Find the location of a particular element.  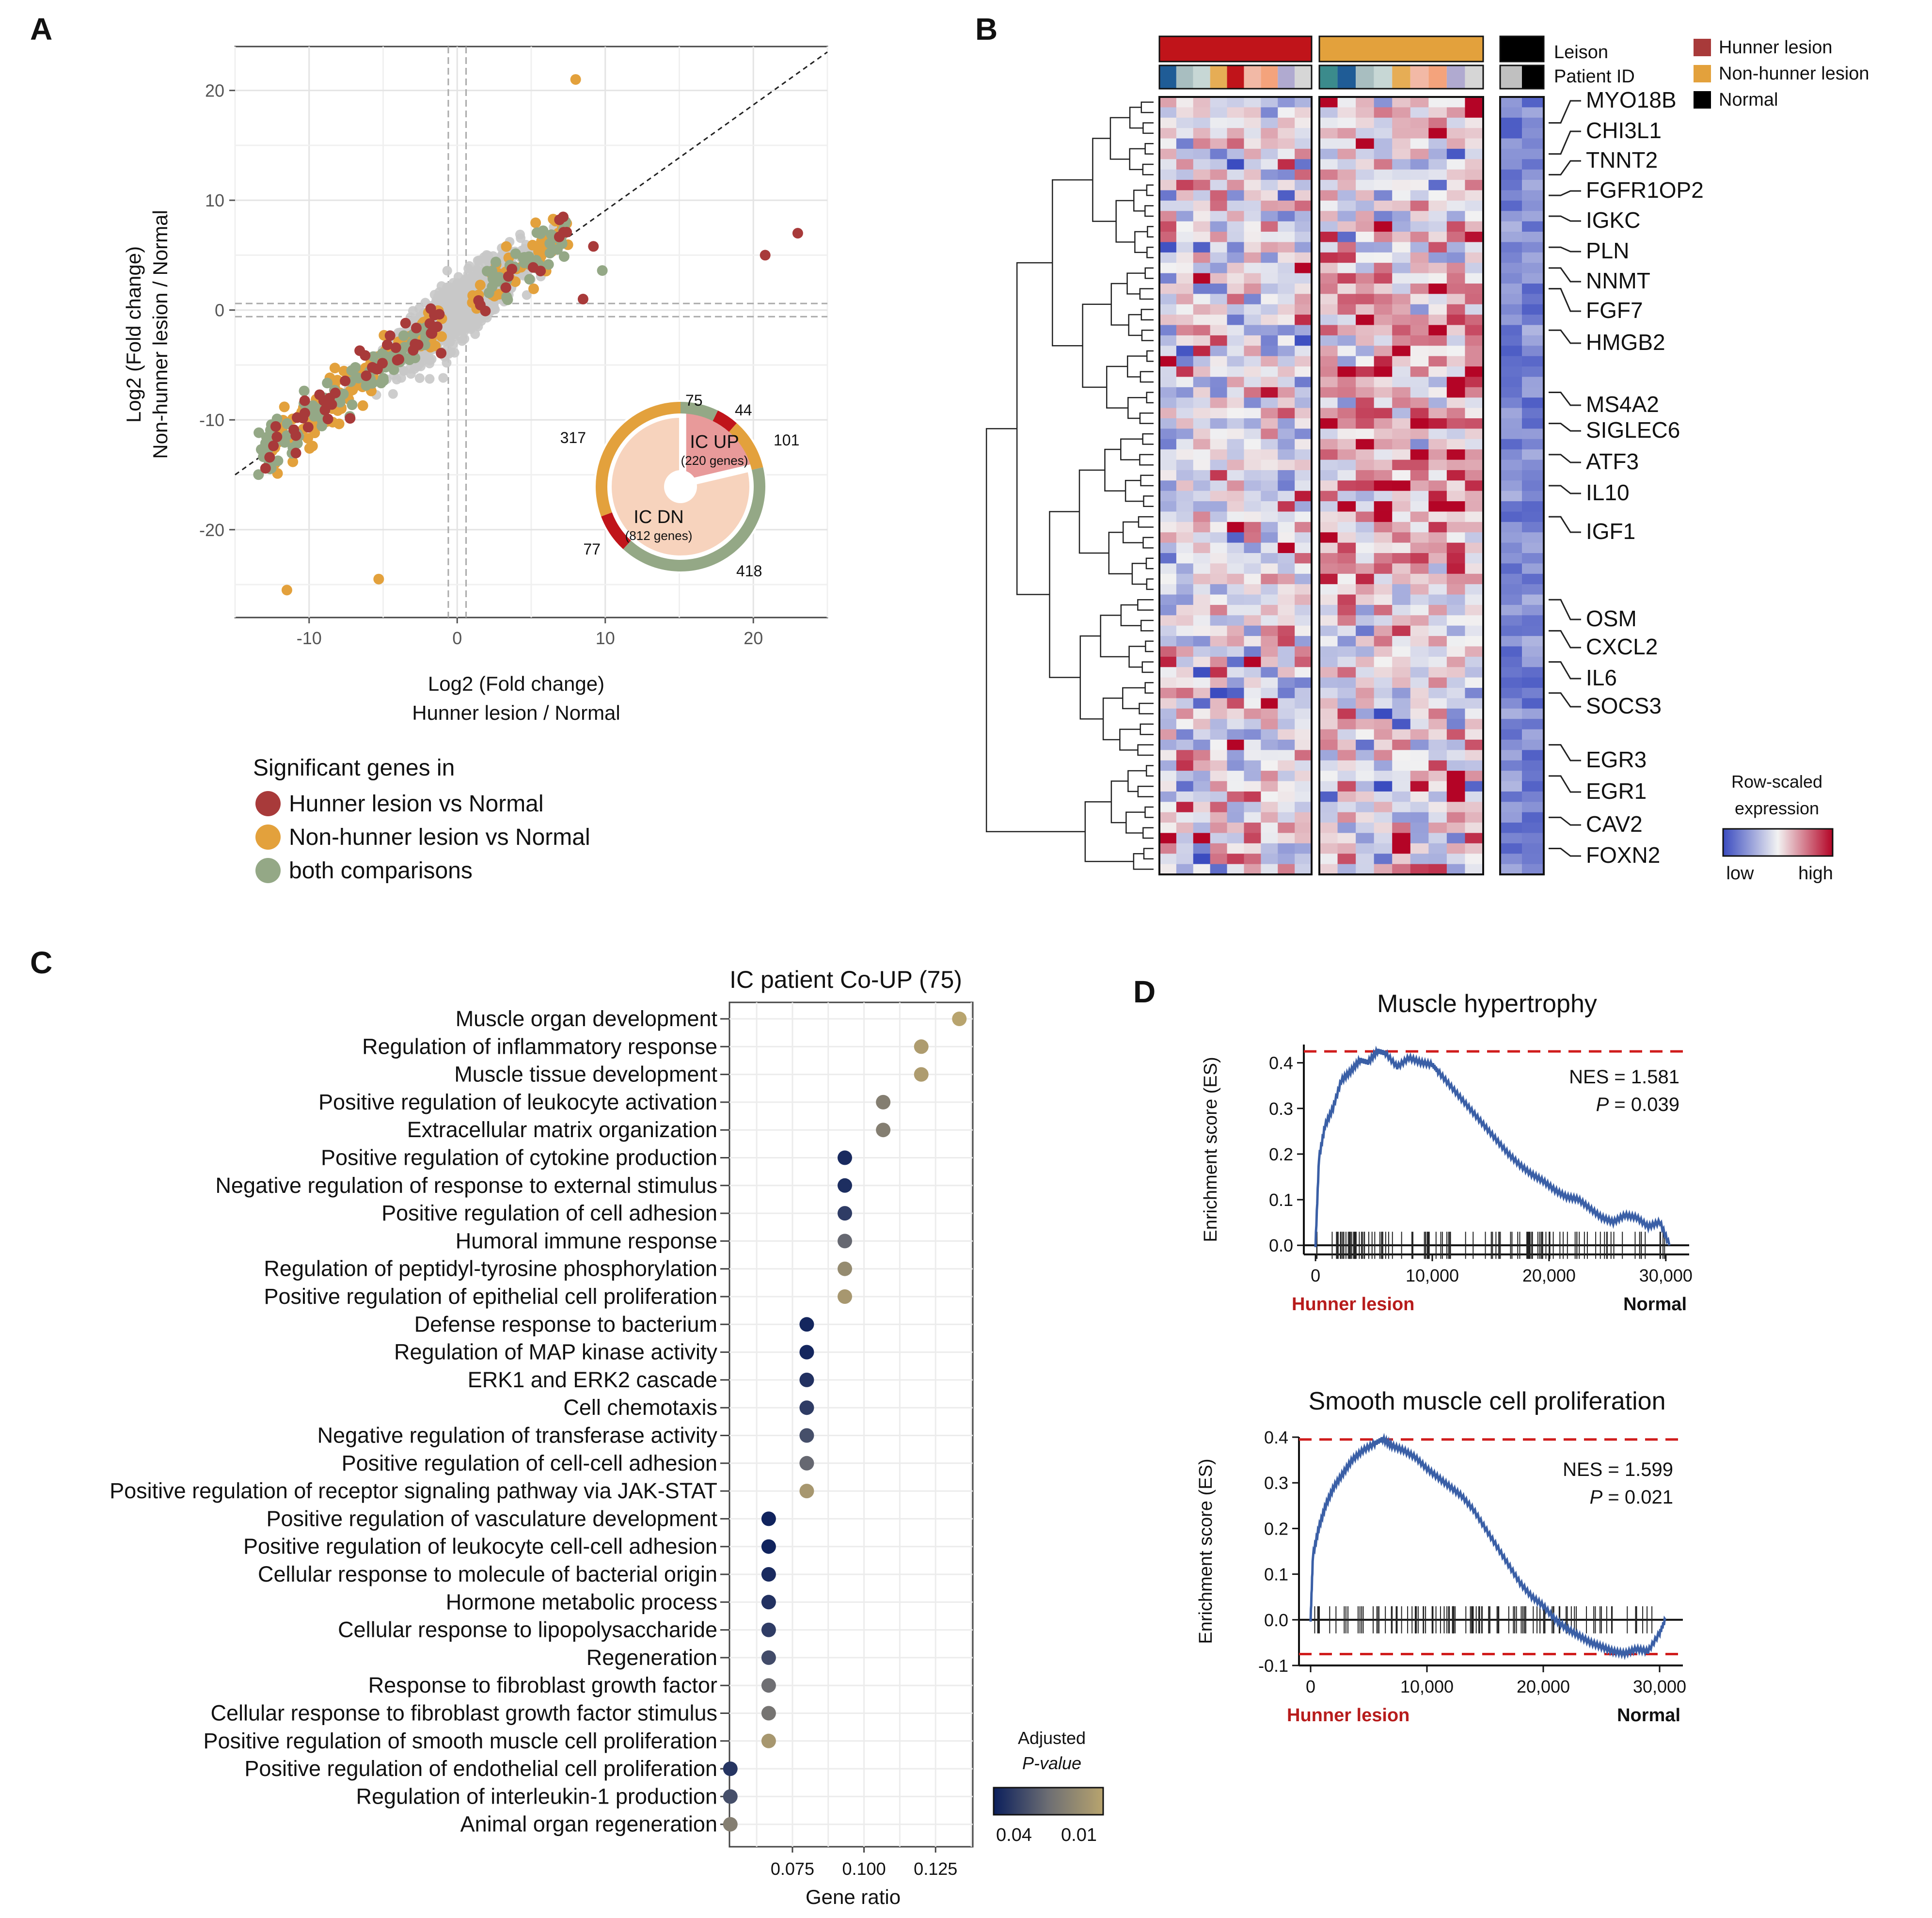

anno-patient-cell is located at coordinates (1185, 77).